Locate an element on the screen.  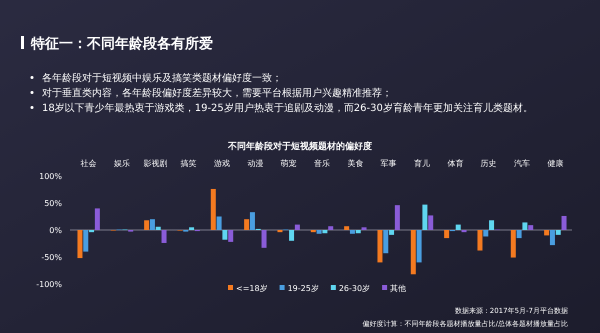
chart-subtitle: 不同年龄段对于短视频题材的偏好度 is located at coordinates (299, 146).